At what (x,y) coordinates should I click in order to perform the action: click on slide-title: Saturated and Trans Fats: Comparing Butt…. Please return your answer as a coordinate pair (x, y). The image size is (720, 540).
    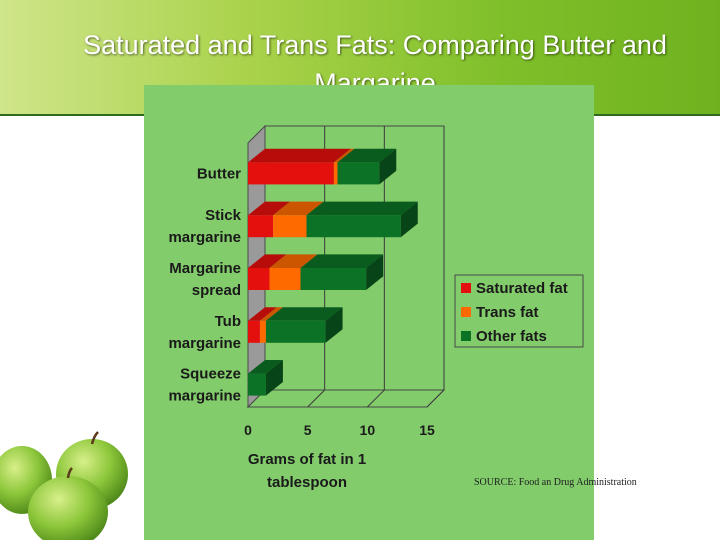
    Looking at the image, I should click on (375, 64).